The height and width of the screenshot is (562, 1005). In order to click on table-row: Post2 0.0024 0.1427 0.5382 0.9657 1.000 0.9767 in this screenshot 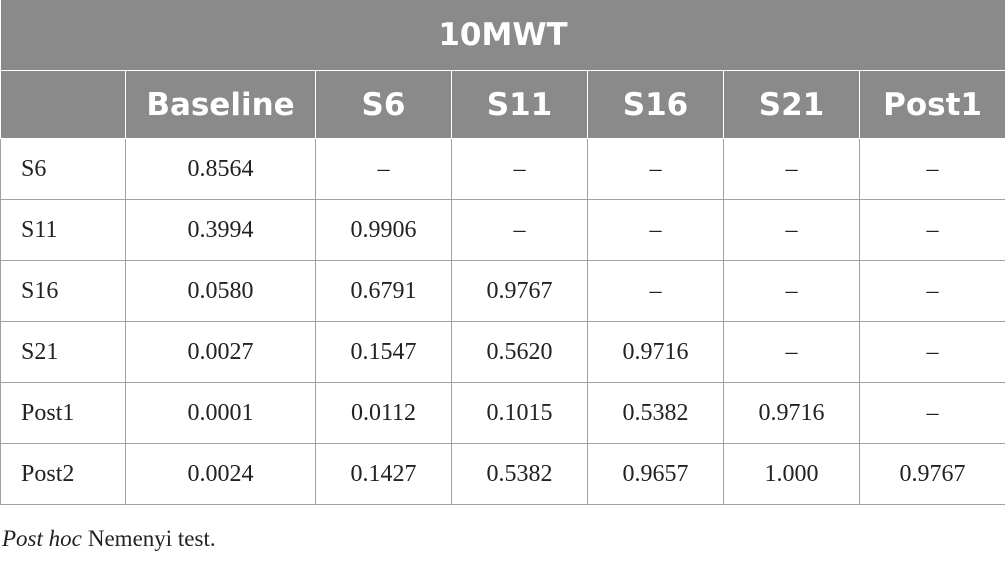, I will do `click(502, 474)`.